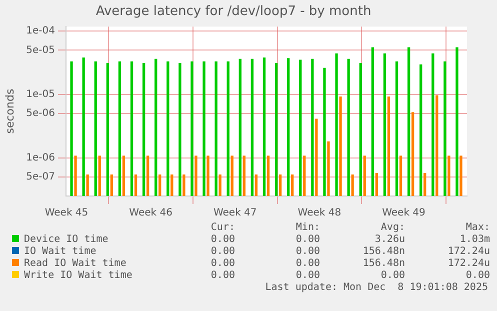  Describe the element at coordinates (389, 240) in the screenshot. I see `text: 3.26u` at that location.